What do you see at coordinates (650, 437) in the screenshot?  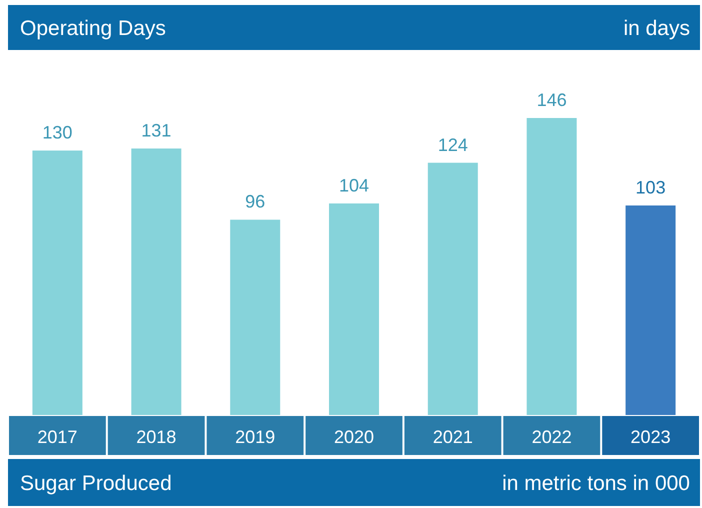 I see `x-tick-label: 2023` at bounding box center [650, 437].